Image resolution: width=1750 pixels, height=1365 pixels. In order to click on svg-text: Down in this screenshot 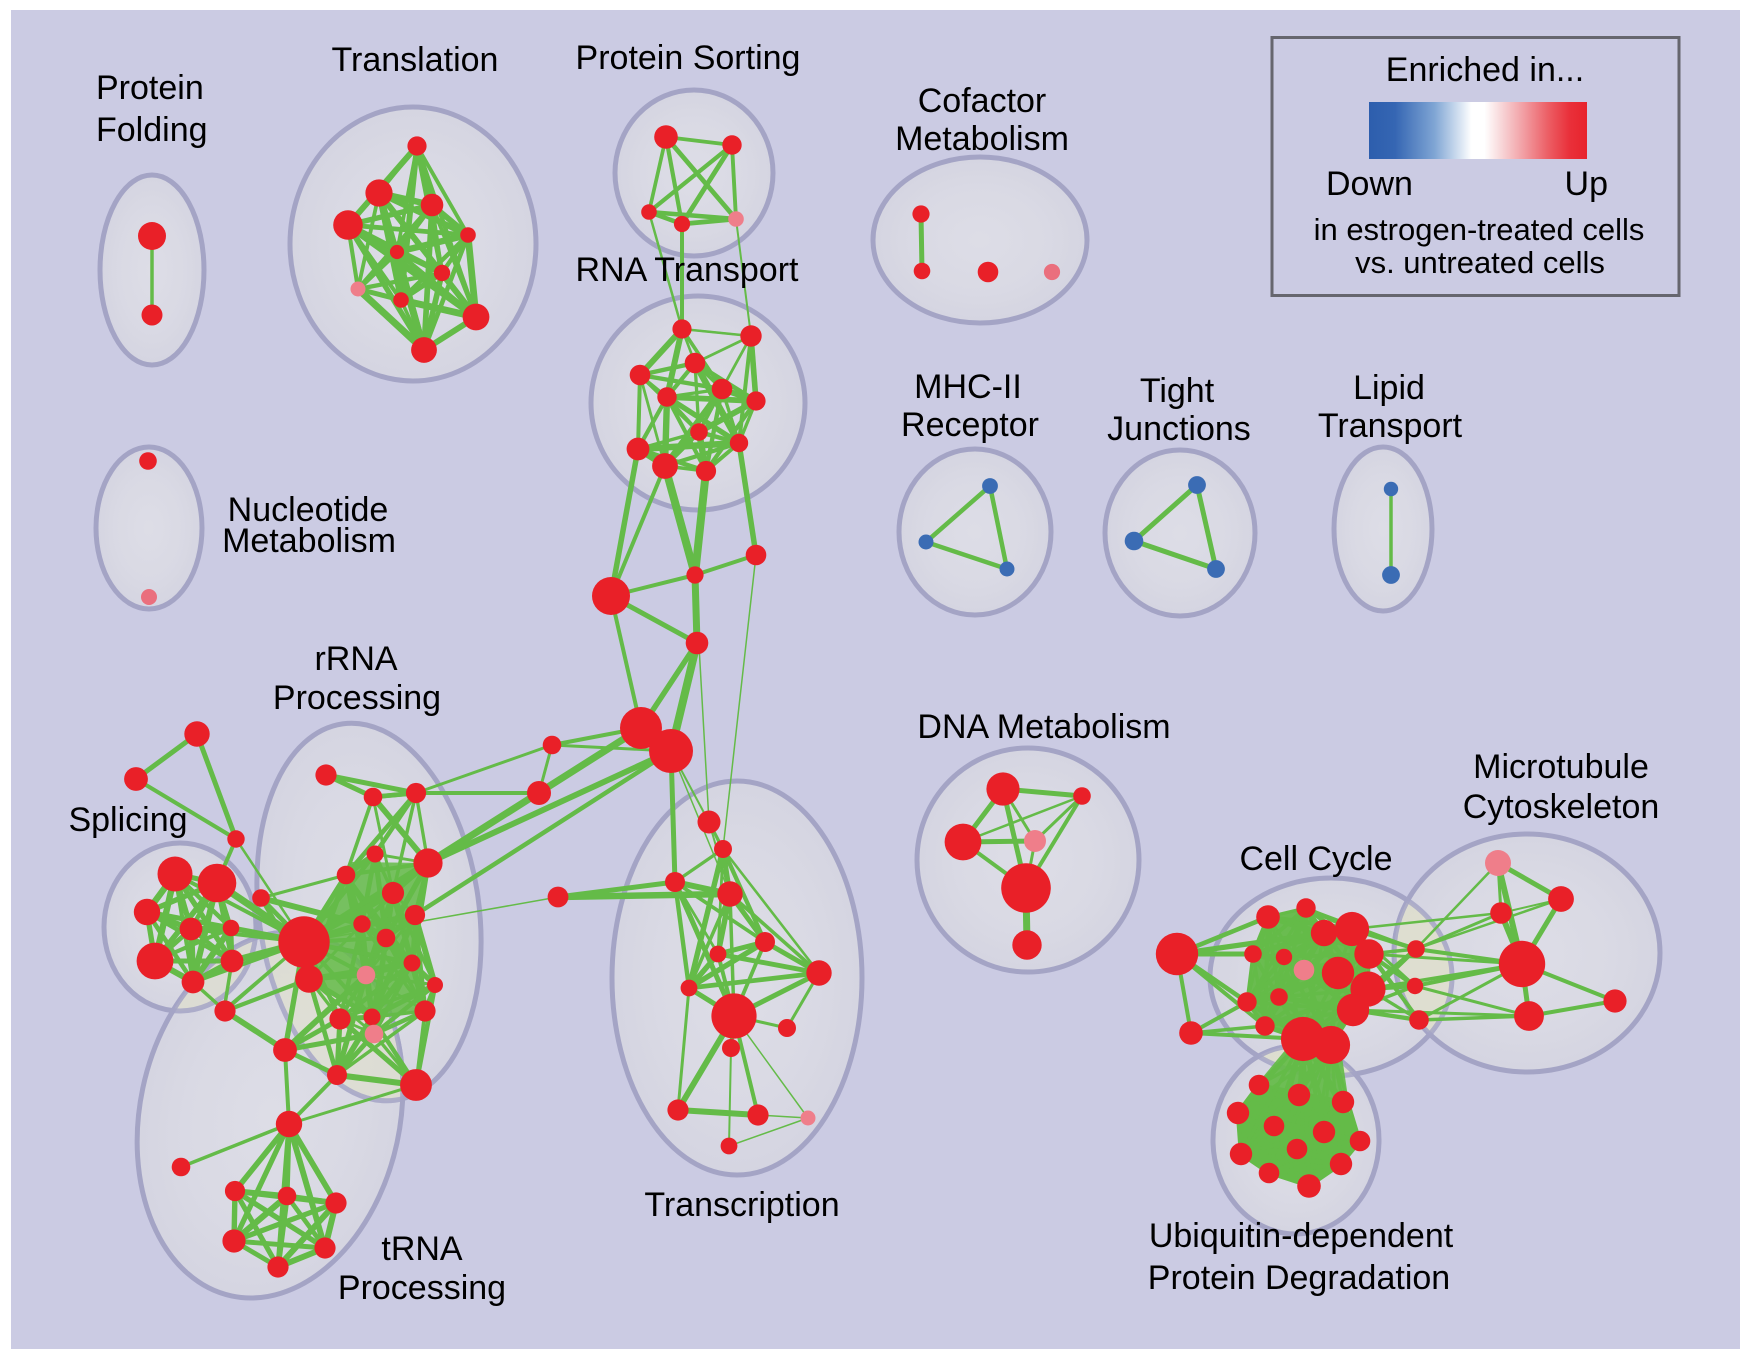, I will do `click(1369, 184)`.